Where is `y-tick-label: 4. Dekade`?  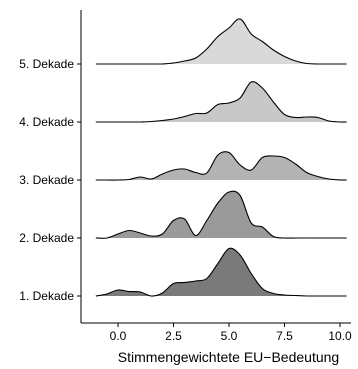
y-tick-label: 4. Dekade is located at coordinates (46, 122).